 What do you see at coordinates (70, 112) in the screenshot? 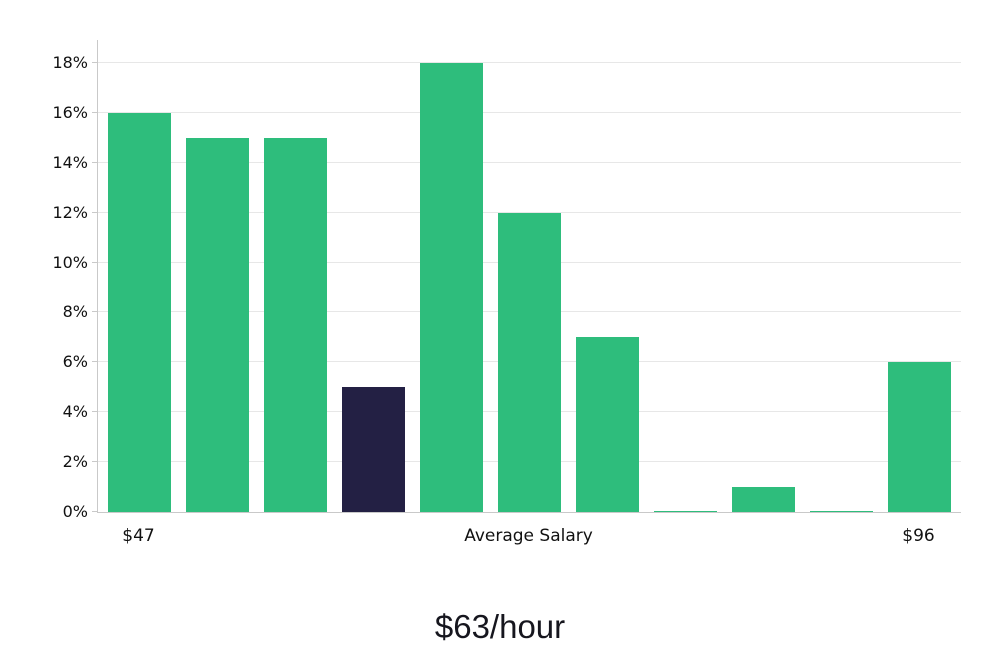
I see `y-tick-label: 16%` at bounding box center [70, 112].